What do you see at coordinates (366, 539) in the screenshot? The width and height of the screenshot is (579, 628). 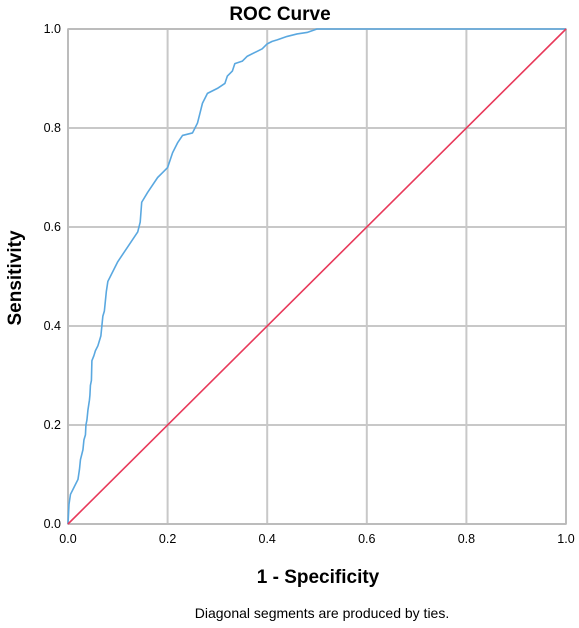 I see `x-tick-label: 0.6` at bounding box center [366, 539].